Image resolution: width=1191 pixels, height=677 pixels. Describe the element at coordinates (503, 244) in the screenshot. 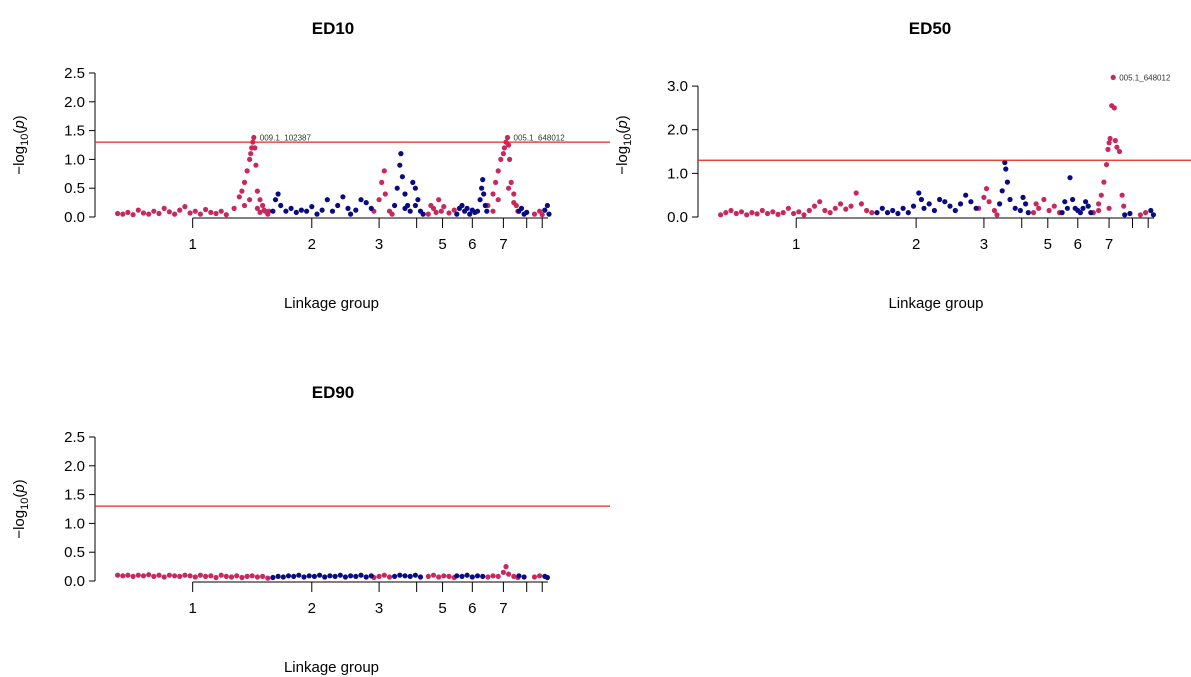

I see `x-tick-label: 7` at that location.